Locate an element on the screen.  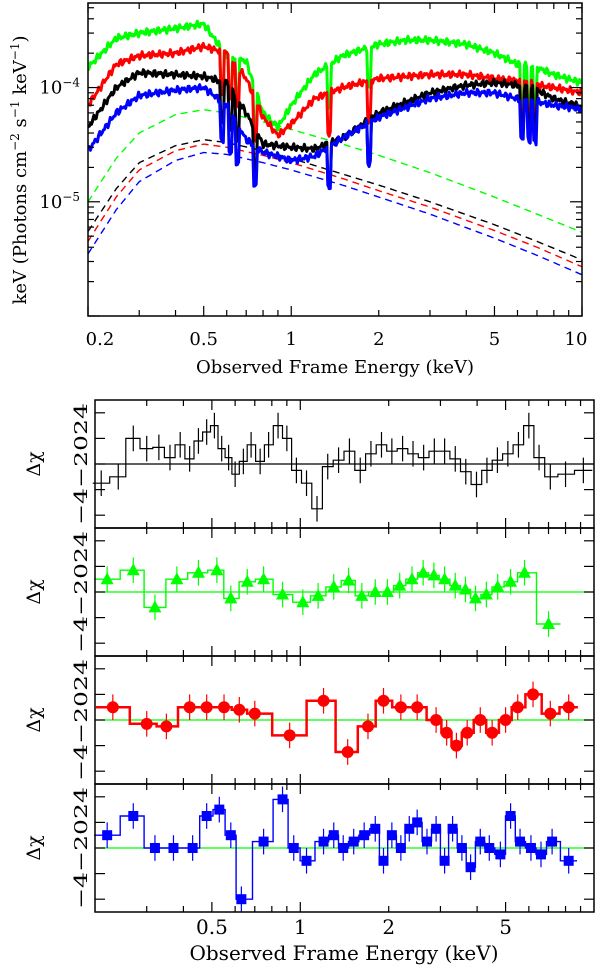
x-tick-label: 1 is located at coordinates (290, 339).